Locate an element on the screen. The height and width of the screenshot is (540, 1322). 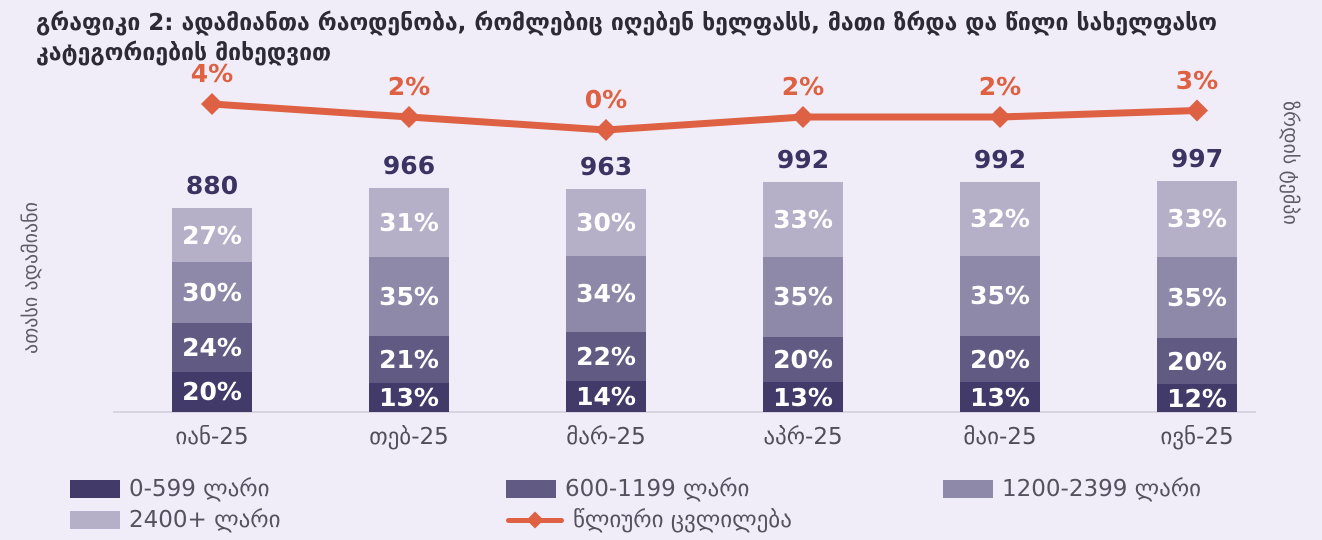
stacked-bar-ივნ-25: 12% 20% 35% 33% is located at coordinates (1197, 296).